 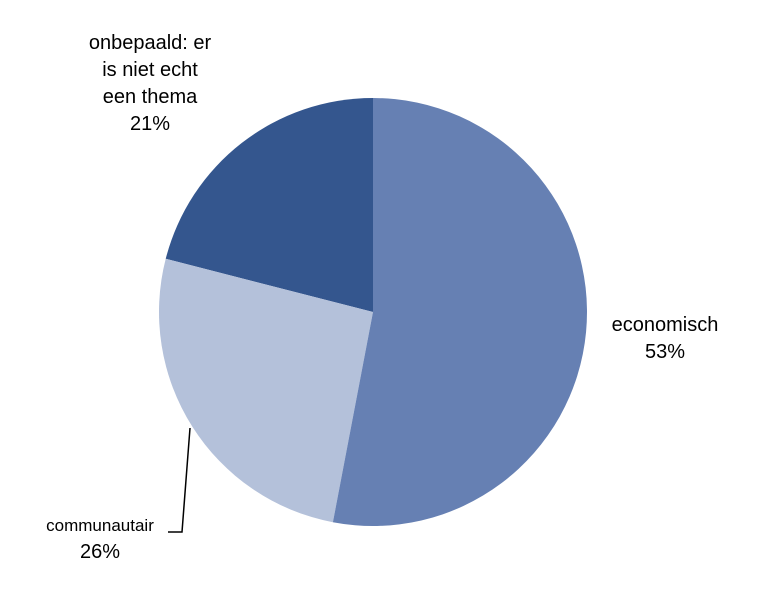 I want to click on slice-label: economisch 53%, so click(x=665, y=339).